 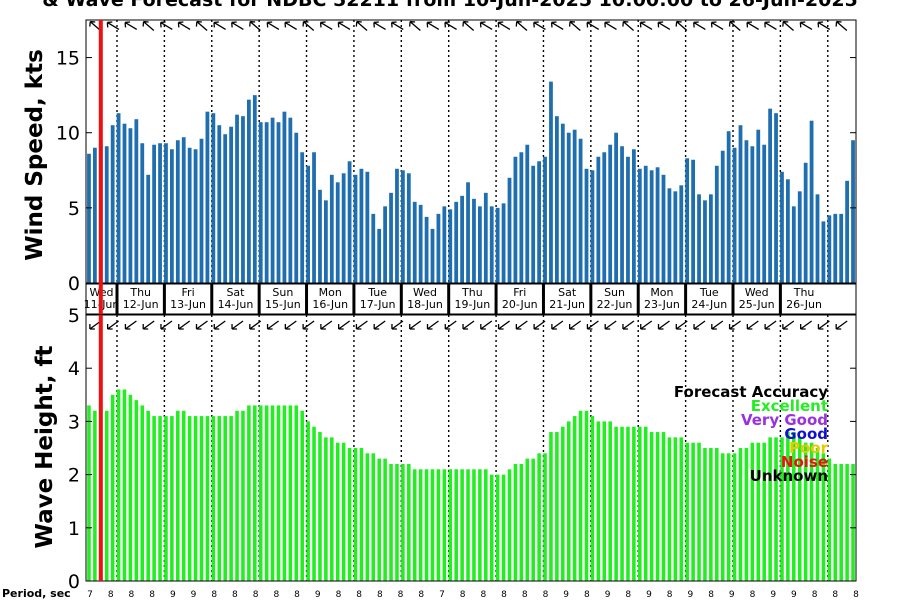 I want to click on day-name: Thu, so click(x=140, y=292).